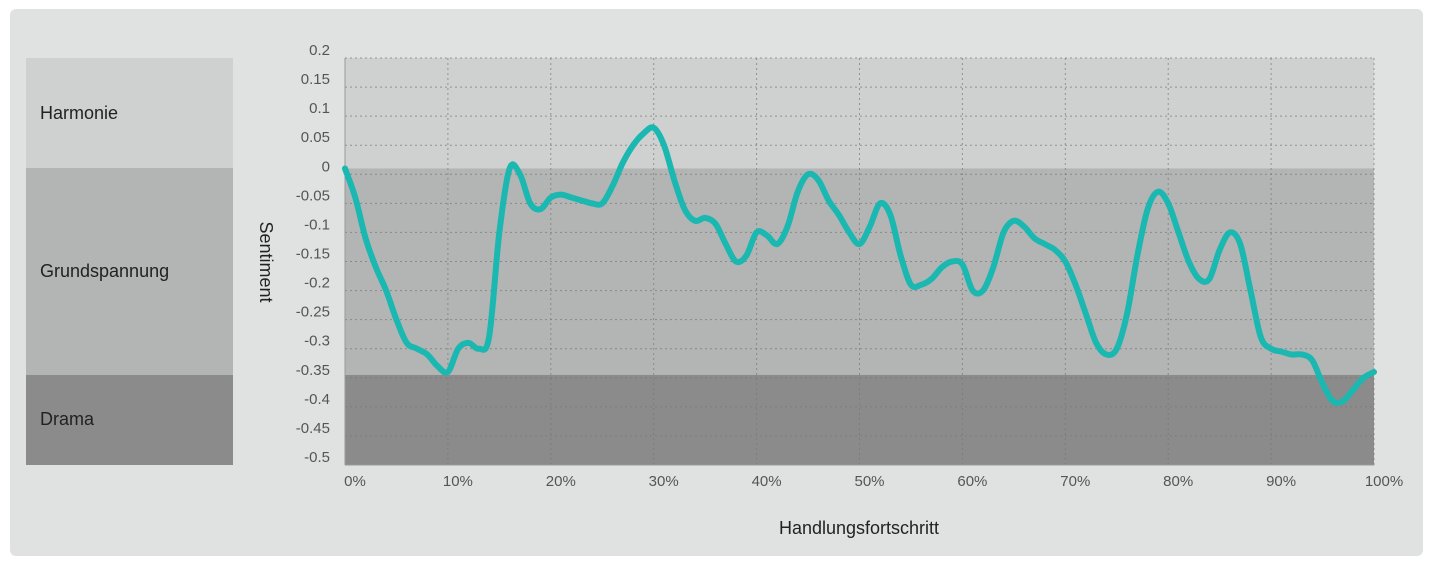 The width and height of the screenshot is (1433, 566). I want to click on x-tick-label: 20%, so click(561, 481).